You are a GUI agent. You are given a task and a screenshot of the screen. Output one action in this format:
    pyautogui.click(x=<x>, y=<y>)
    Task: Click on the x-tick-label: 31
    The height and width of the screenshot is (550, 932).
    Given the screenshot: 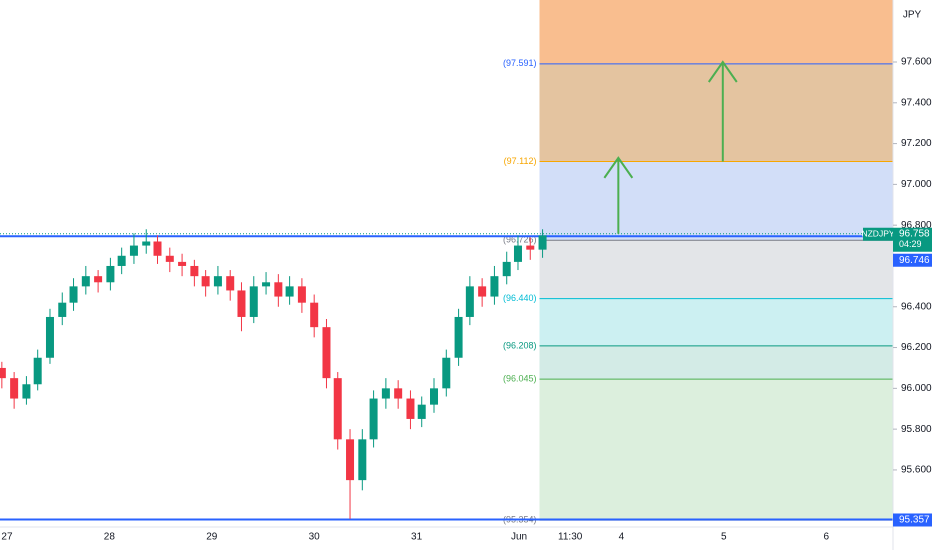 What is the action you would take?
    pyautogui.click(x=417, y=537)
    